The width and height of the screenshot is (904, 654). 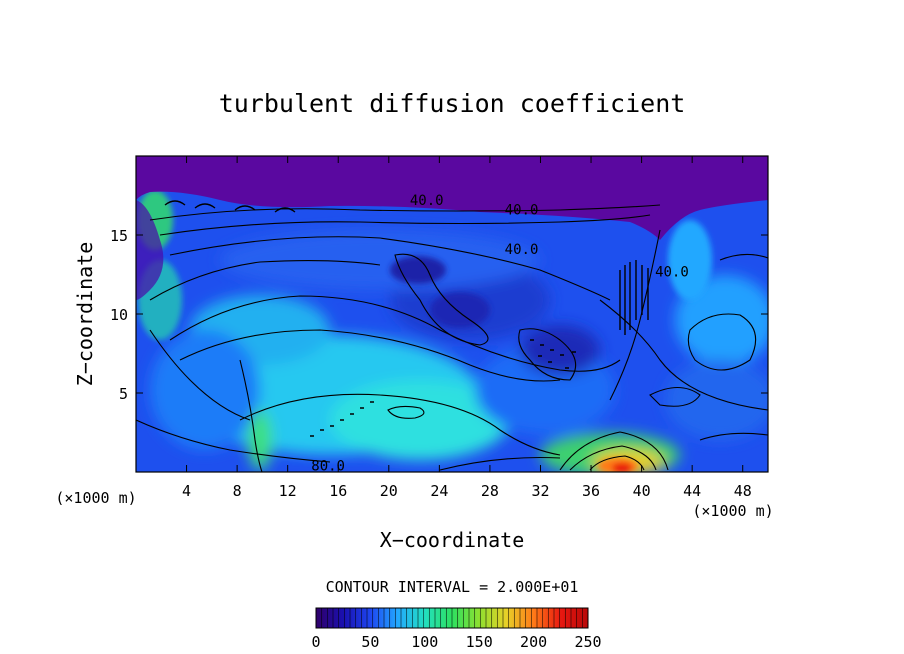 I want to click on x-tick-label: 20, so click(x=389, y=491).